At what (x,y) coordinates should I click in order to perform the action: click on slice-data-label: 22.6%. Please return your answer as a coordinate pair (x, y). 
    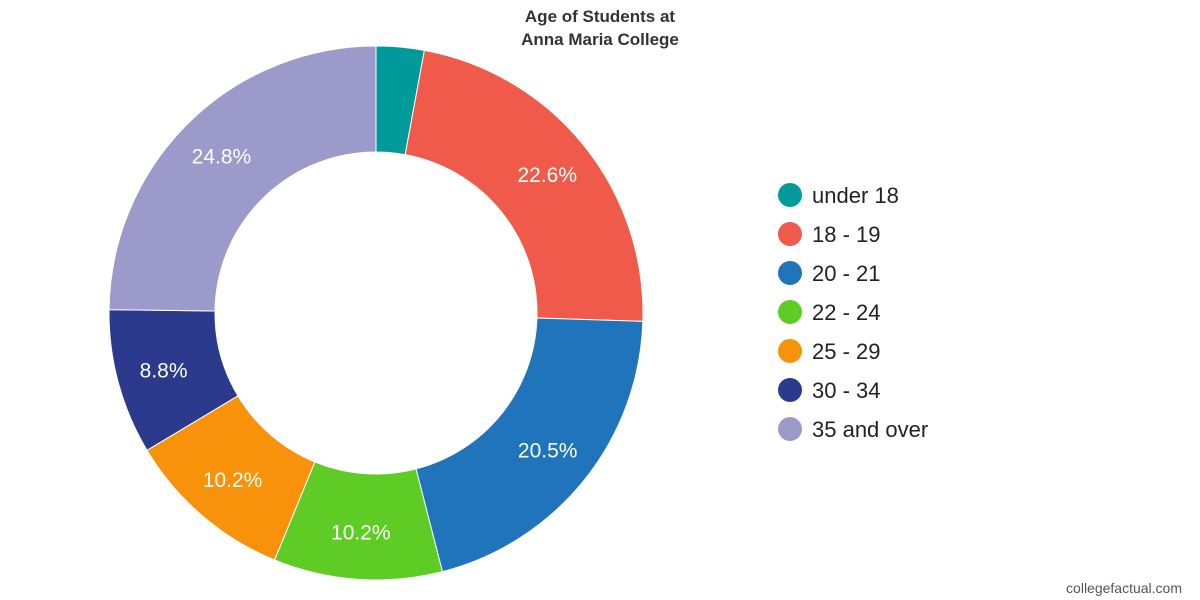
    Looking at the image, I should click on (547, 175).